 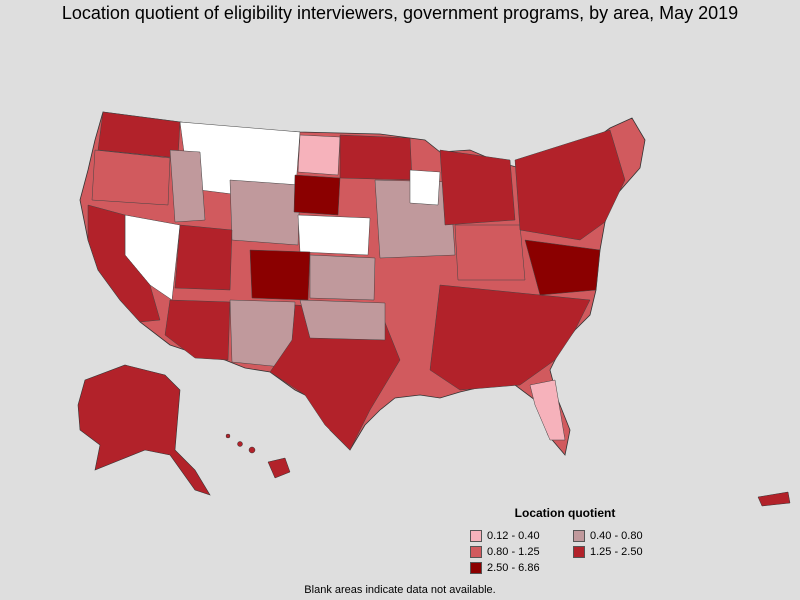 I want to click on legend-item: 1.25 - 2.50, so click(x=616, y=552).